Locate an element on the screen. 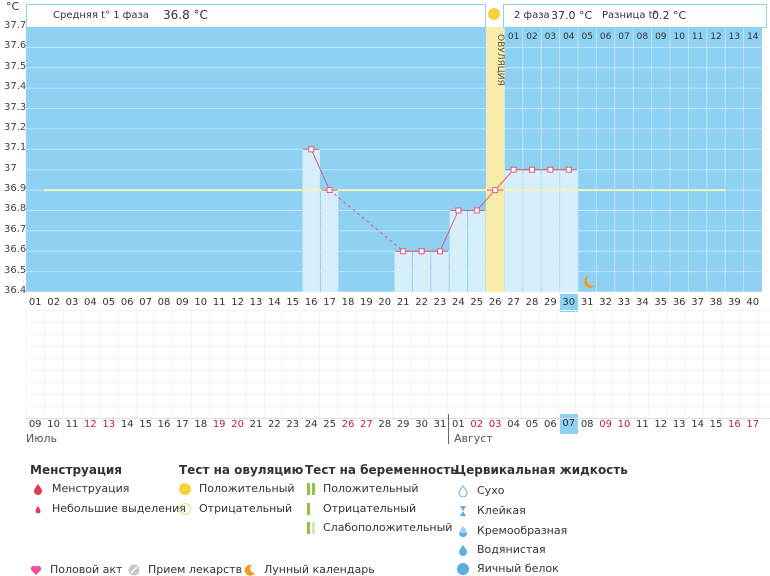  y-tick-label: 37.6 is located at coordinates (15, 46).